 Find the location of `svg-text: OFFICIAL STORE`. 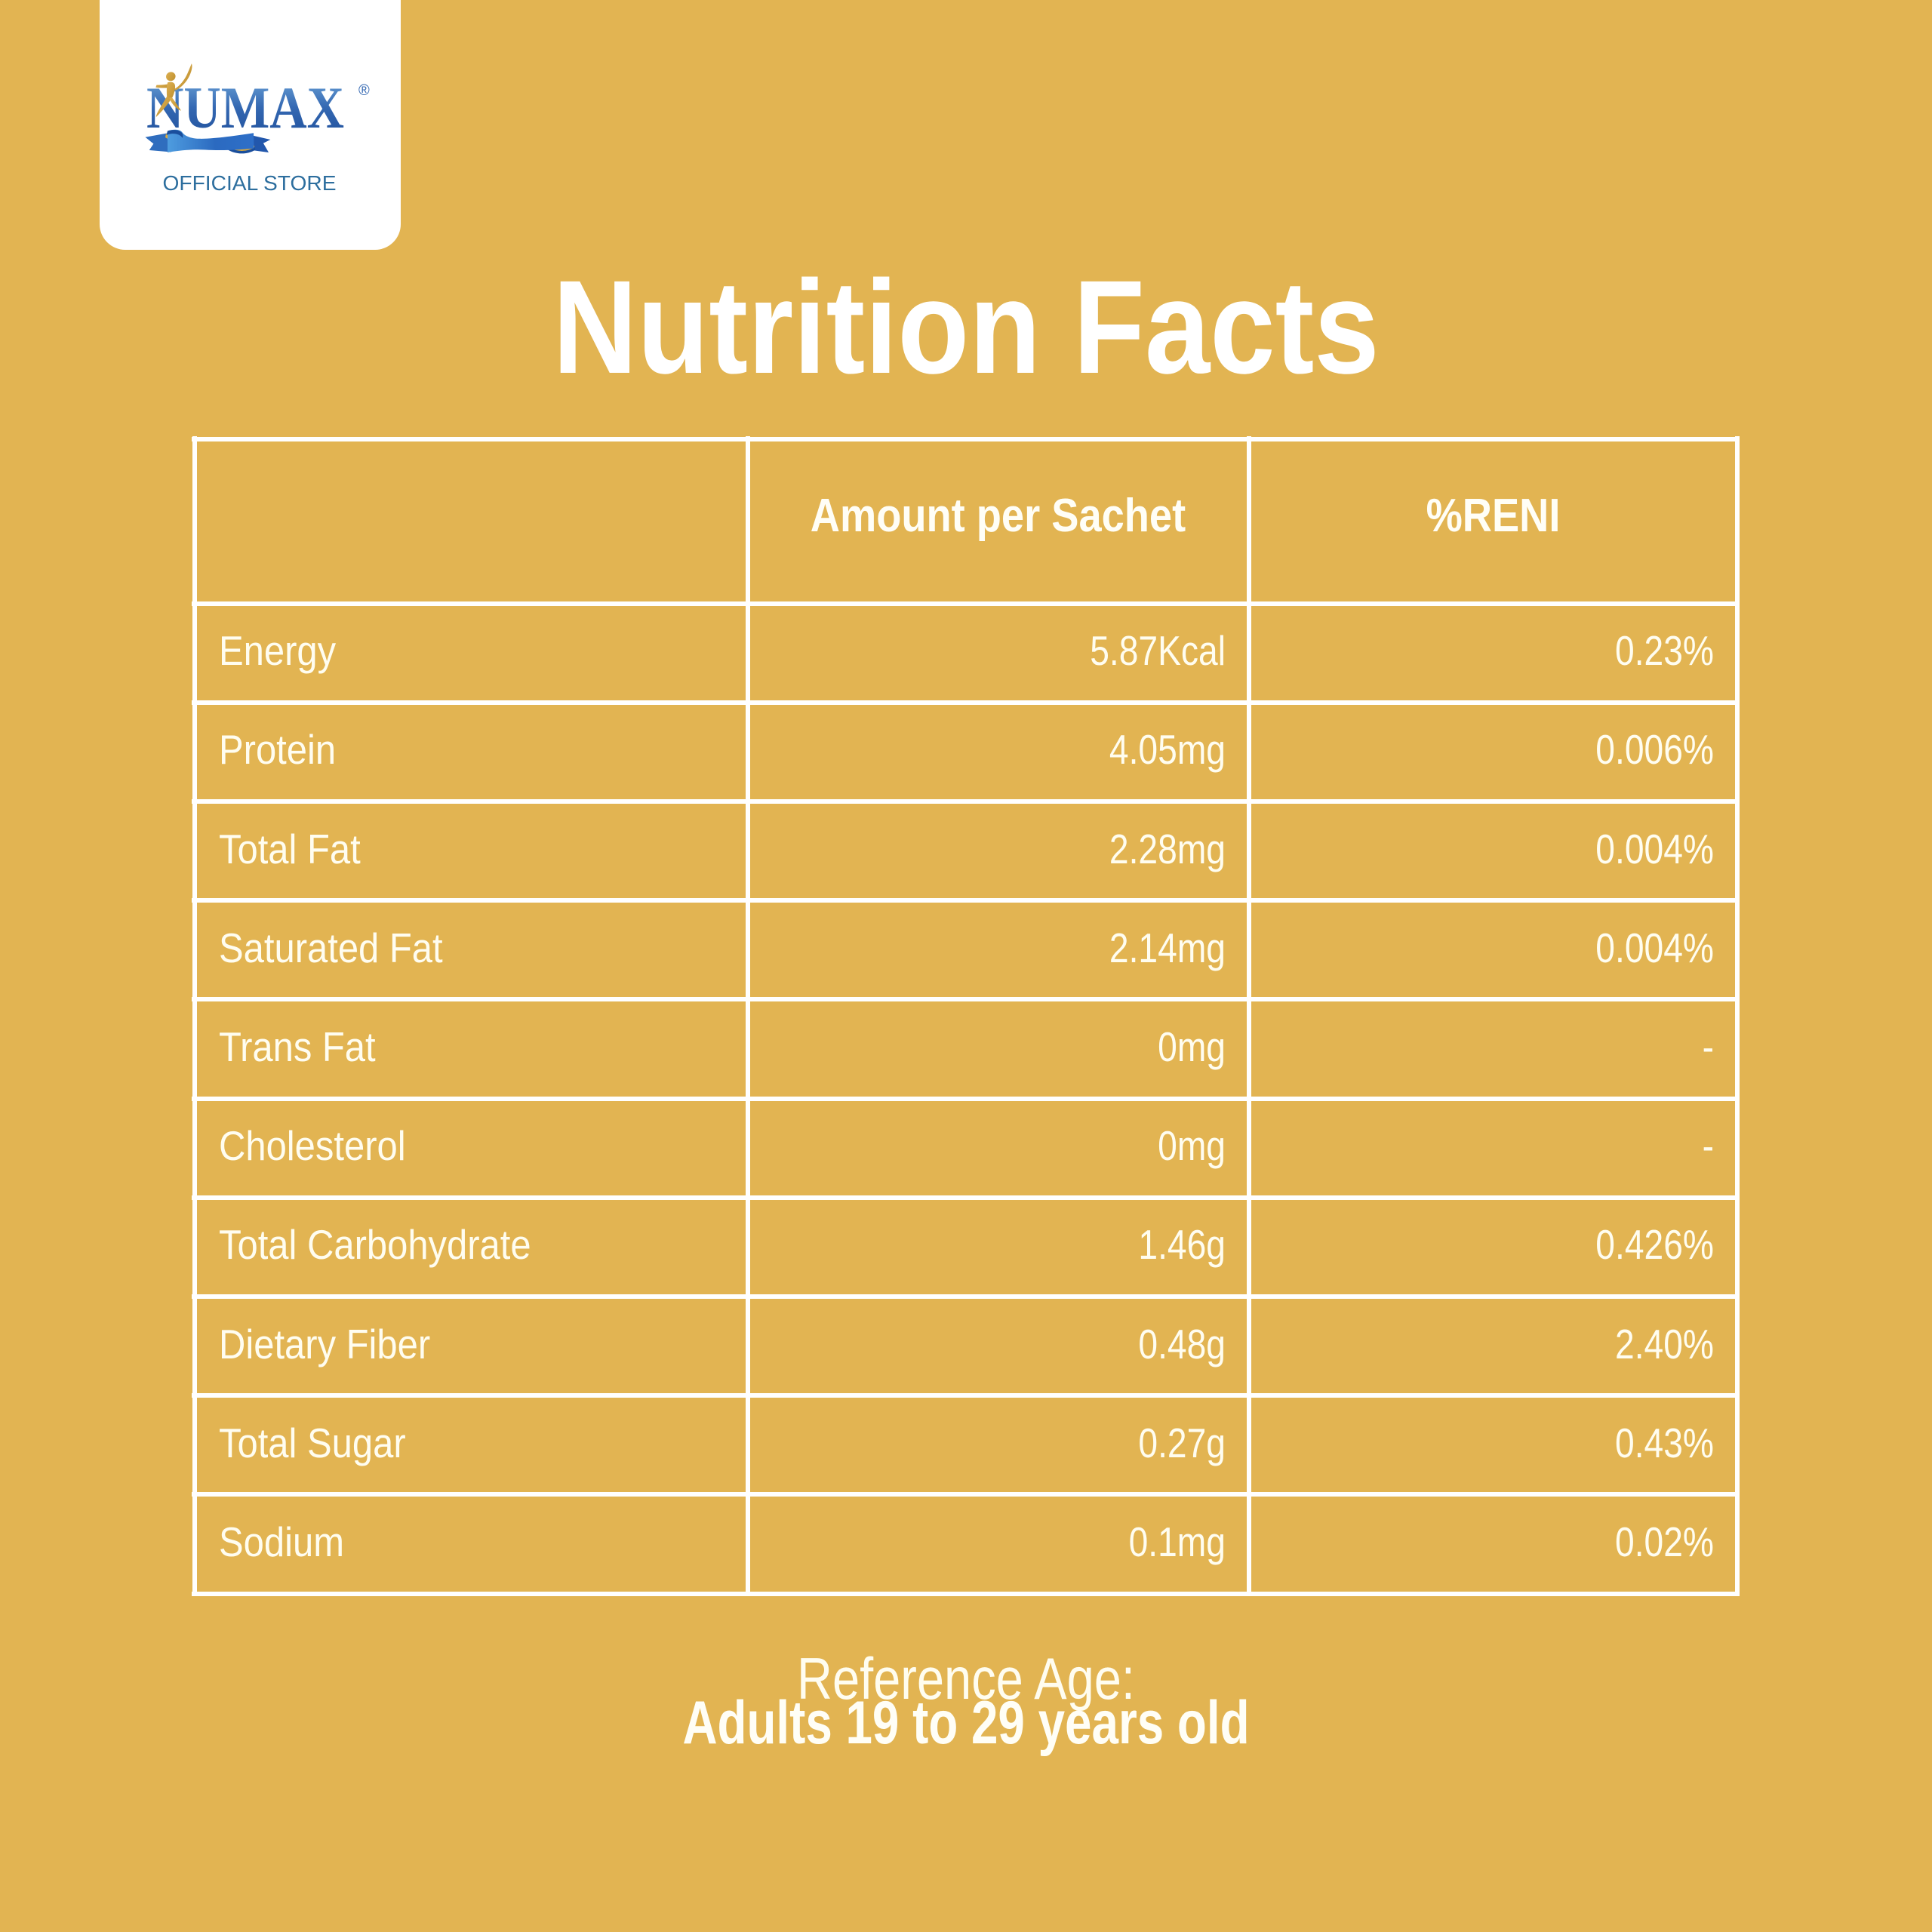

svg-text: OFFICIAL STORE is located at coordinates (250, 183).